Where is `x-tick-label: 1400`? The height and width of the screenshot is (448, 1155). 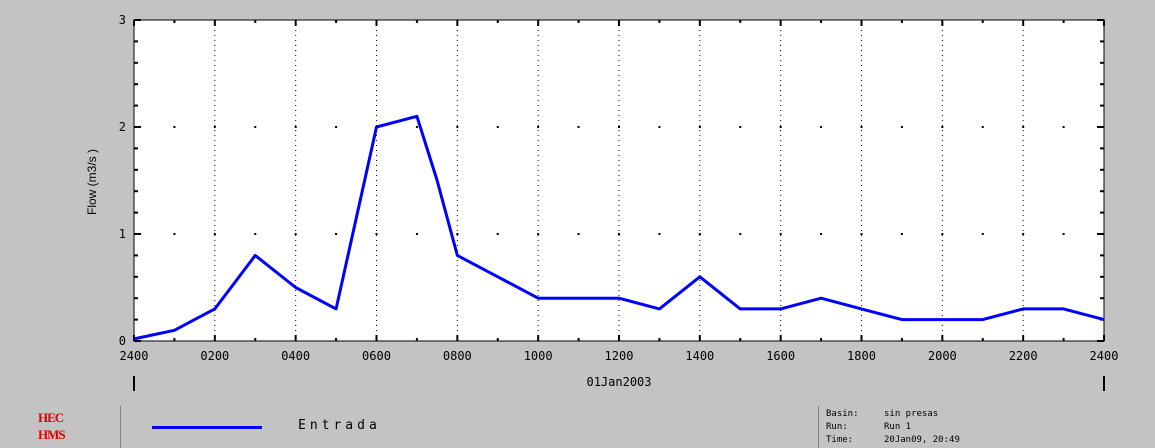
x-tick-label: 1400 is located at coordinates (699, 356).